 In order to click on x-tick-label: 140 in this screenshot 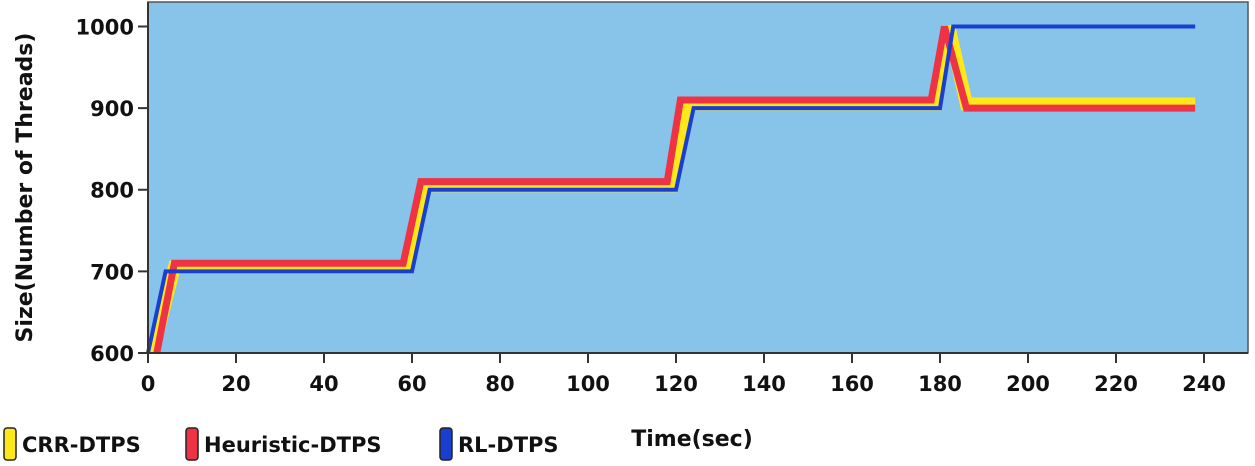, I will do `click(764, 384)`.